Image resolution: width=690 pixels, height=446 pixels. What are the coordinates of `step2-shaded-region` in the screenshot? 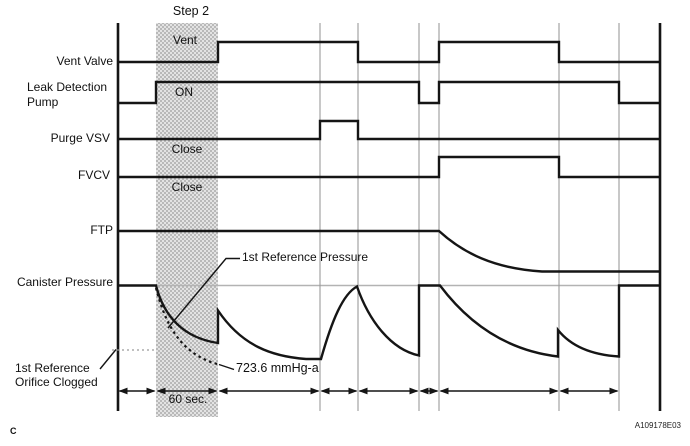 It's located at (187, 220).